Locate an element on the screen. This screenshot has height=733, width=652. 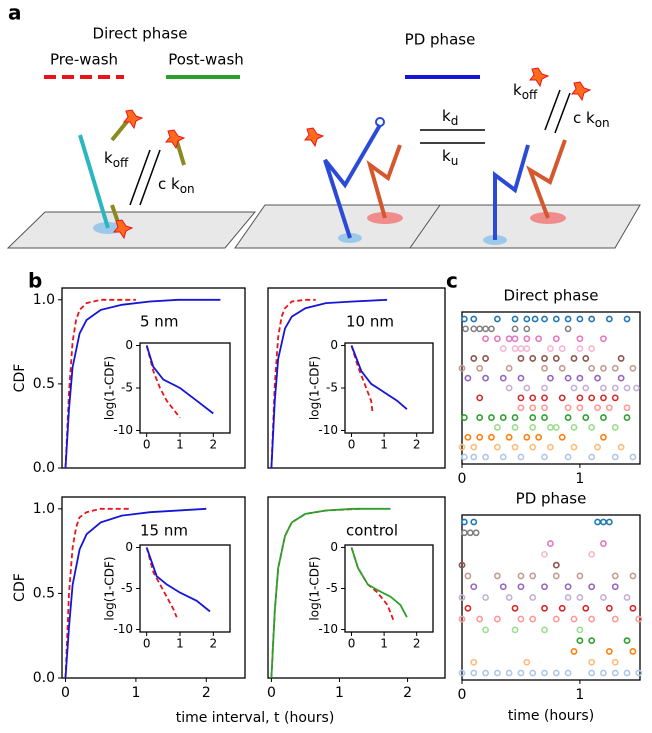
y-tick-label: 0 is located at coordinates (129, 345).